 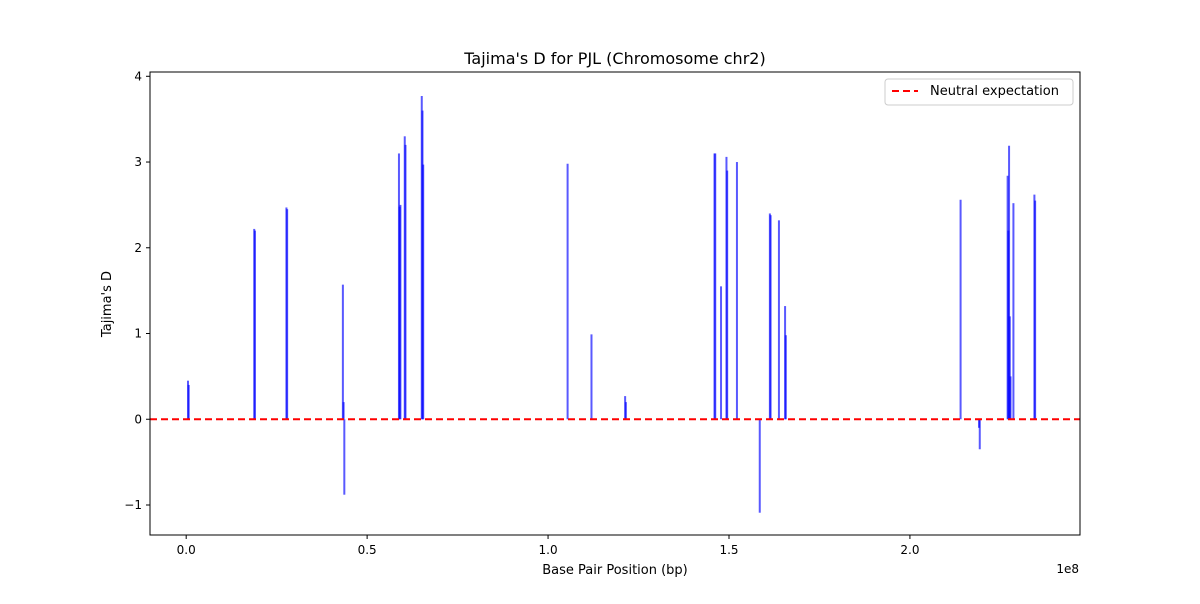 What do you see at coordinates (138, 419) in the screenshot?
I see `y-tick-label: 0` at bounding box center [138, 419].